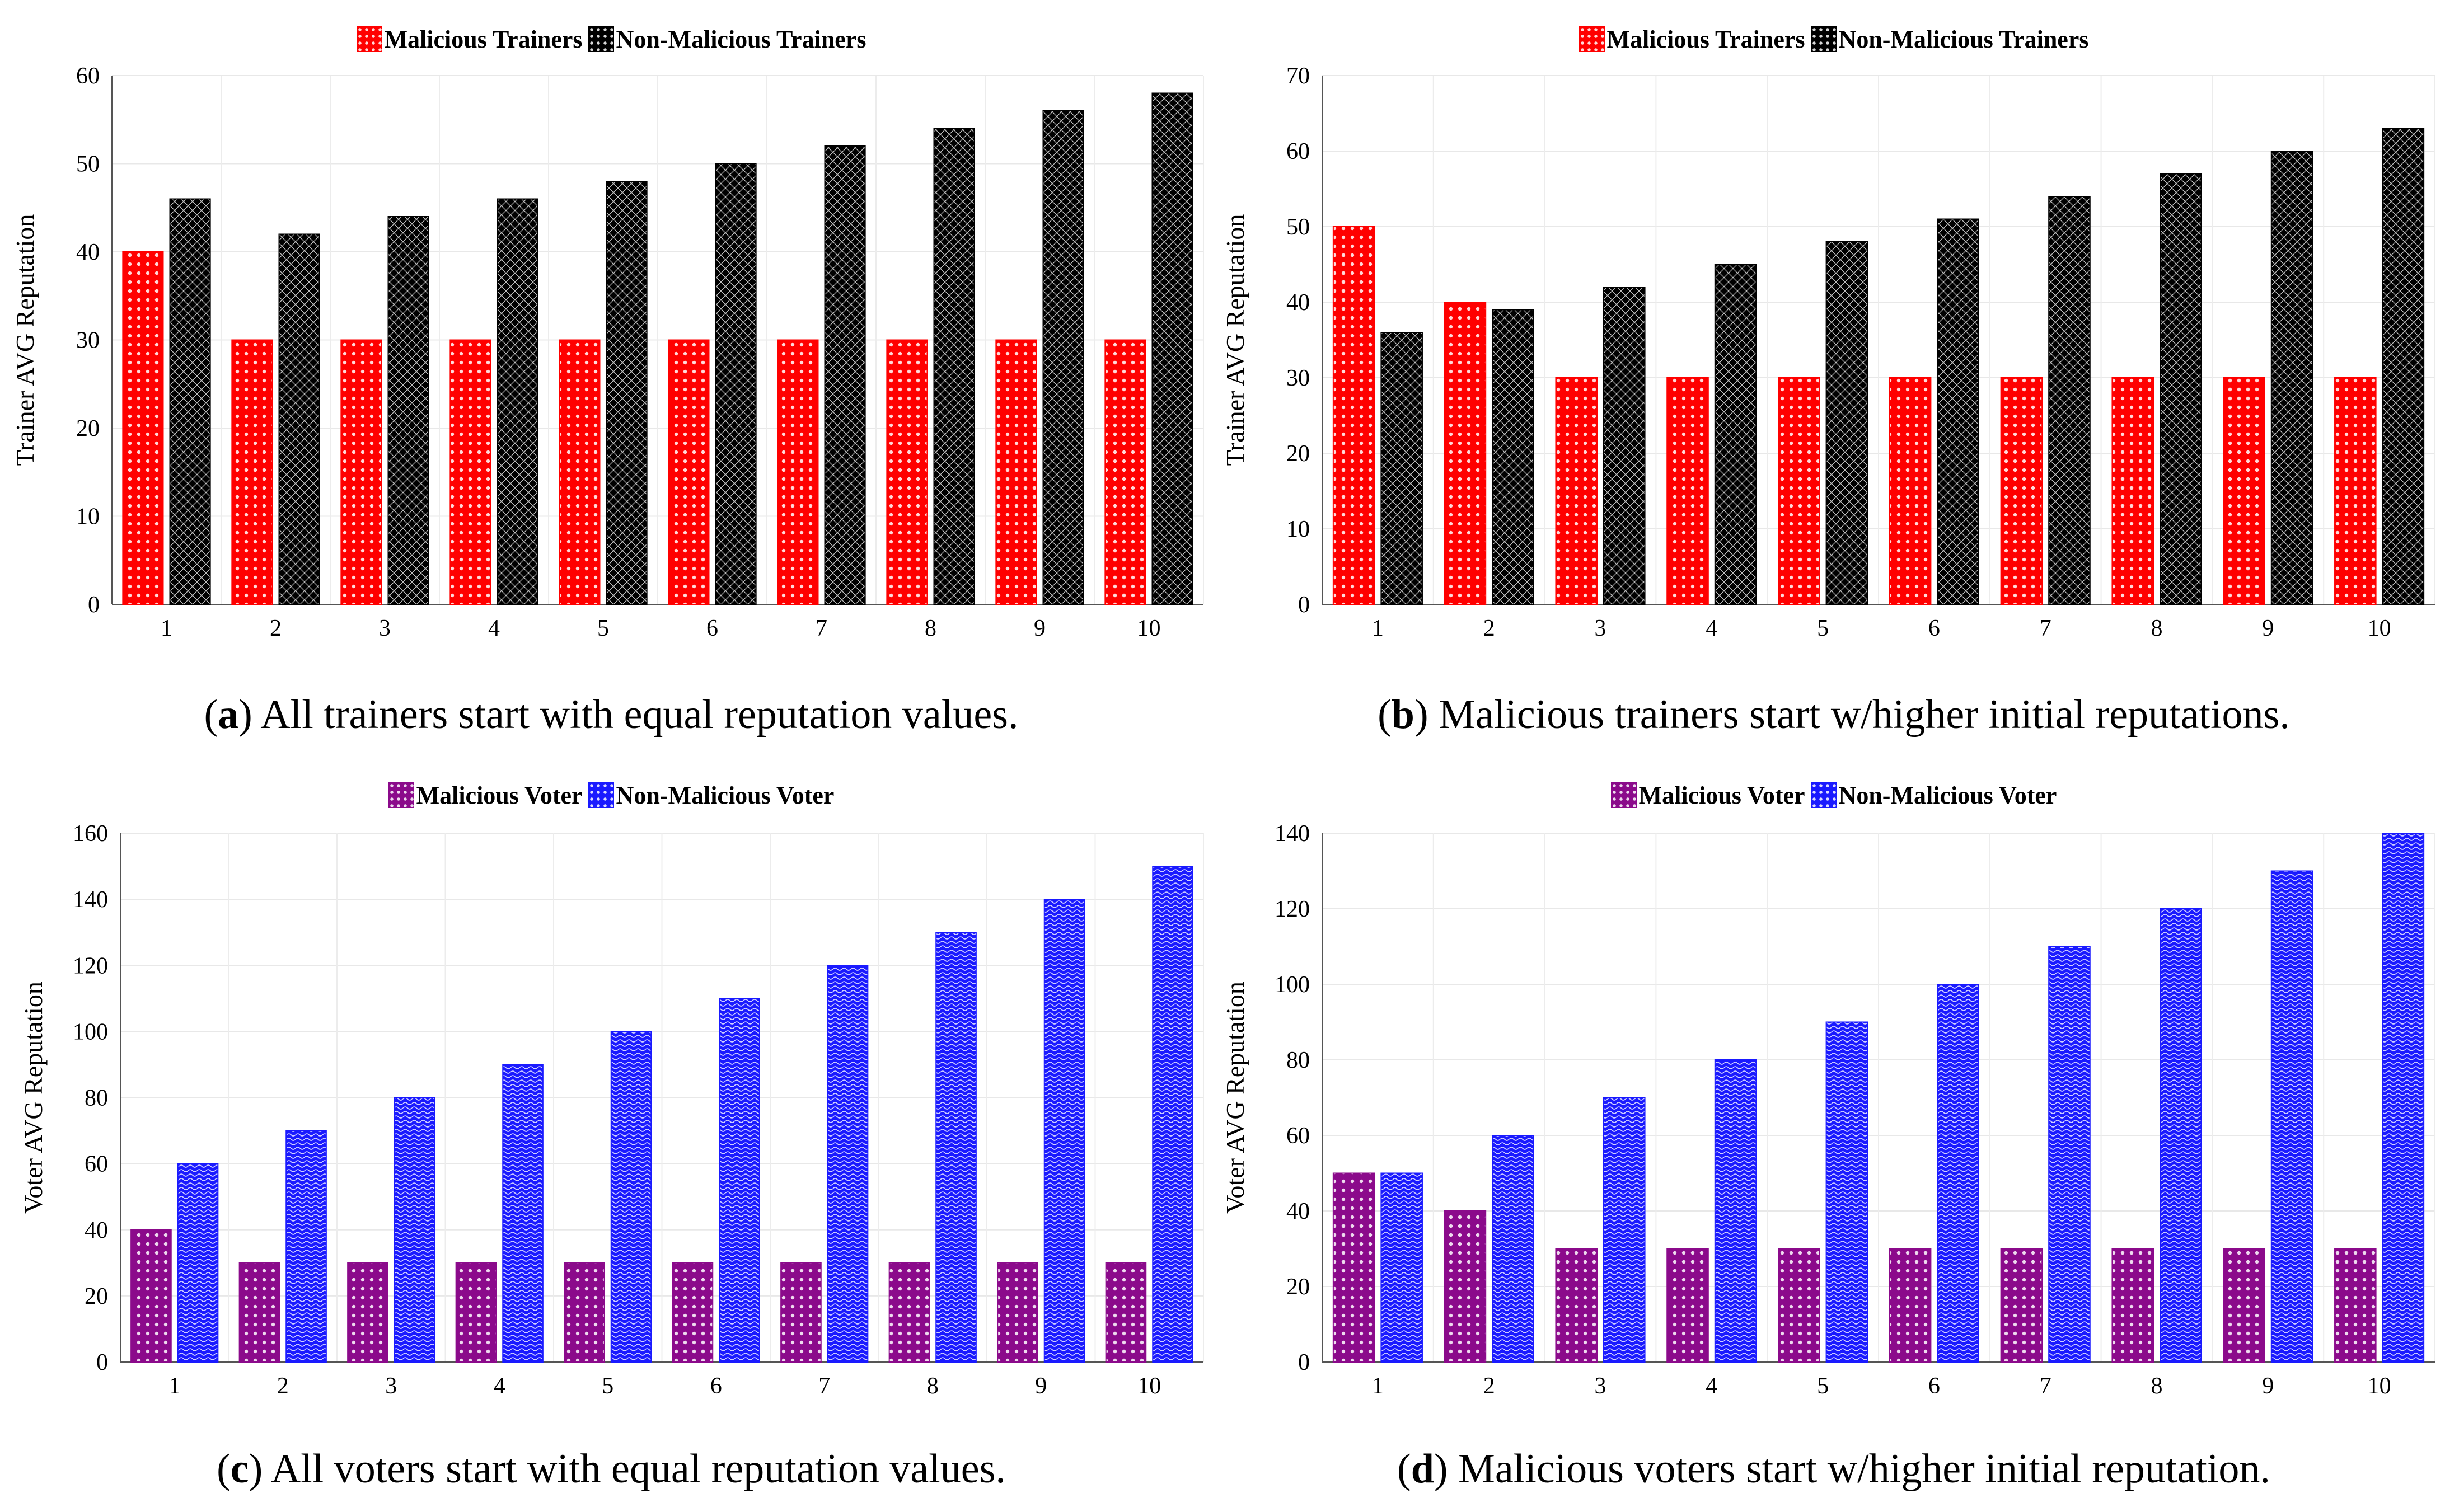 This screenshot has width=2445, height=1512. What do you see at coordinates (90, 900) in the screenshot?
I see `y-tick-label: 140` at bounding box center [90, 900].